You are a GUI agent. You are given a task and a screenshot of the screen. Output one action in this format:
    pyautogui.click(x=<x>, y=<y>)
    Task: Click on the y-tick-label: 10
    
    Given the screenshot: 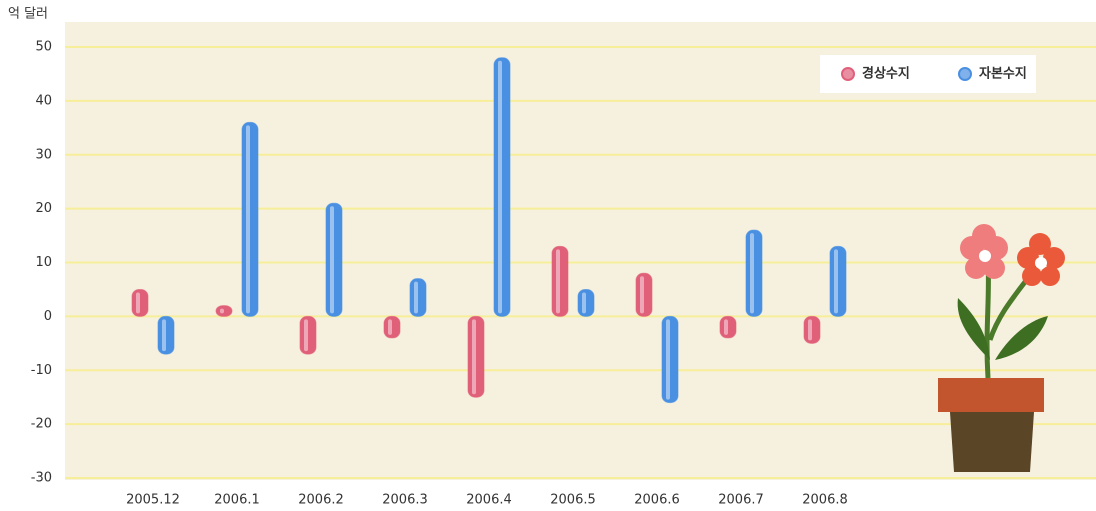 What is the action you would take?
    pyautogui.click(x=43, y=262)
    